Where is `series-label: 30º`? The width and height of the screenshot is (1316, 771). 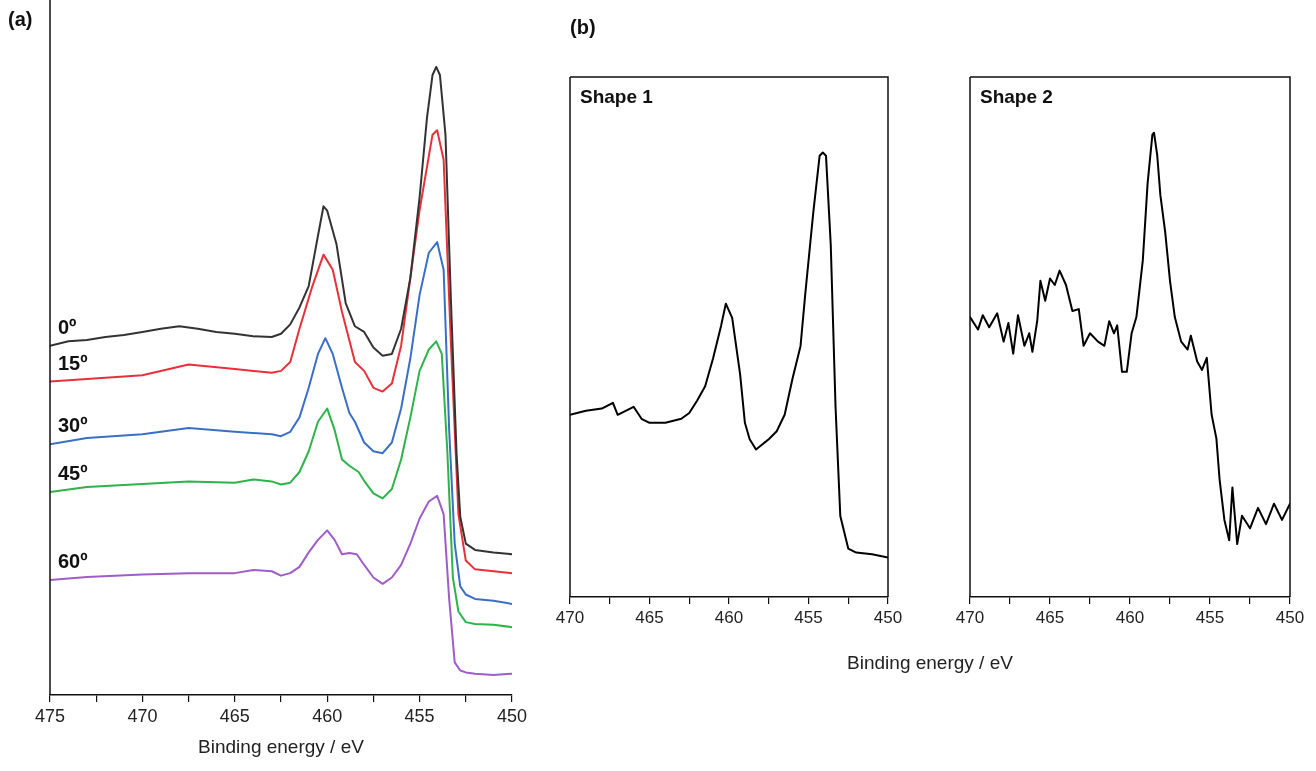 series-label: 30º is located at coordinates (73, 425).